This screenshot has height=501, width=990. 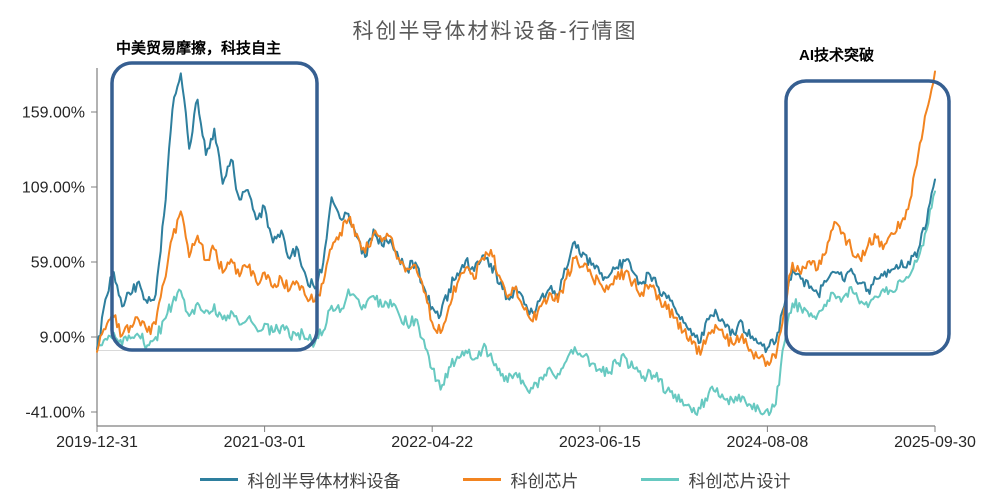 What do you see at coordinates (62, 338) in the screenshot?
I see `y-tick-label: 9.00%` at bounding box center [62, 338].